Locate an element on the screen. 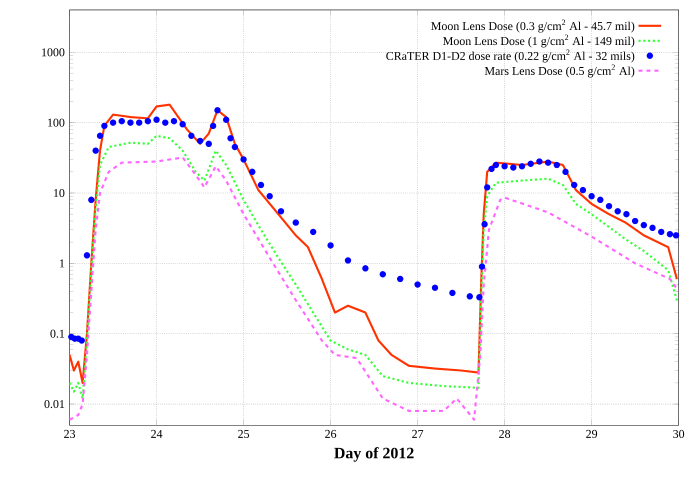 Image resolution: width=689 pixels, height=493 pixels. x-tick-label: 24 is located at coordinates (156, 434).